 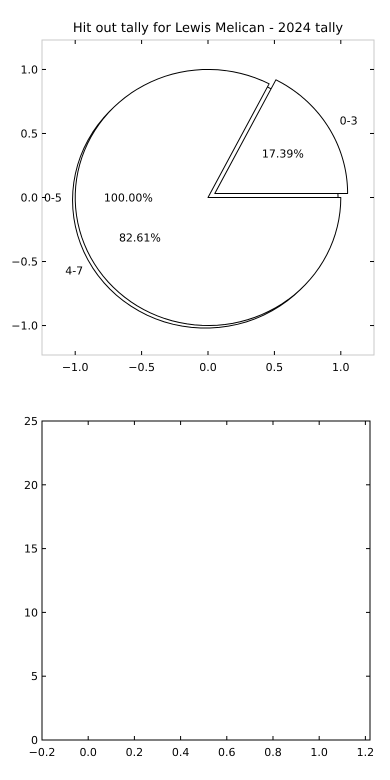 What do you see at coordinates (31, 421) in the screenshot?
I see `y-tick-label: 25` at bounding box center [31, 421].